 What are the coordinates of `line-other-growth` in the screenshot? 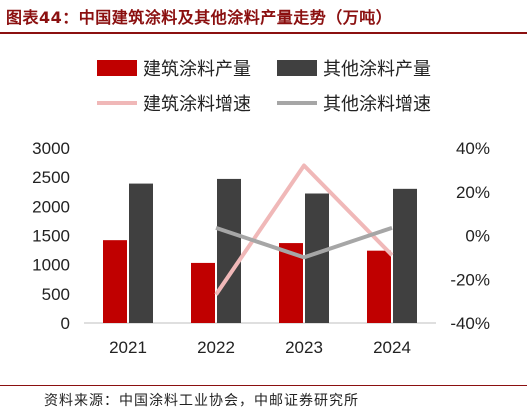 It's located at (304, 242).